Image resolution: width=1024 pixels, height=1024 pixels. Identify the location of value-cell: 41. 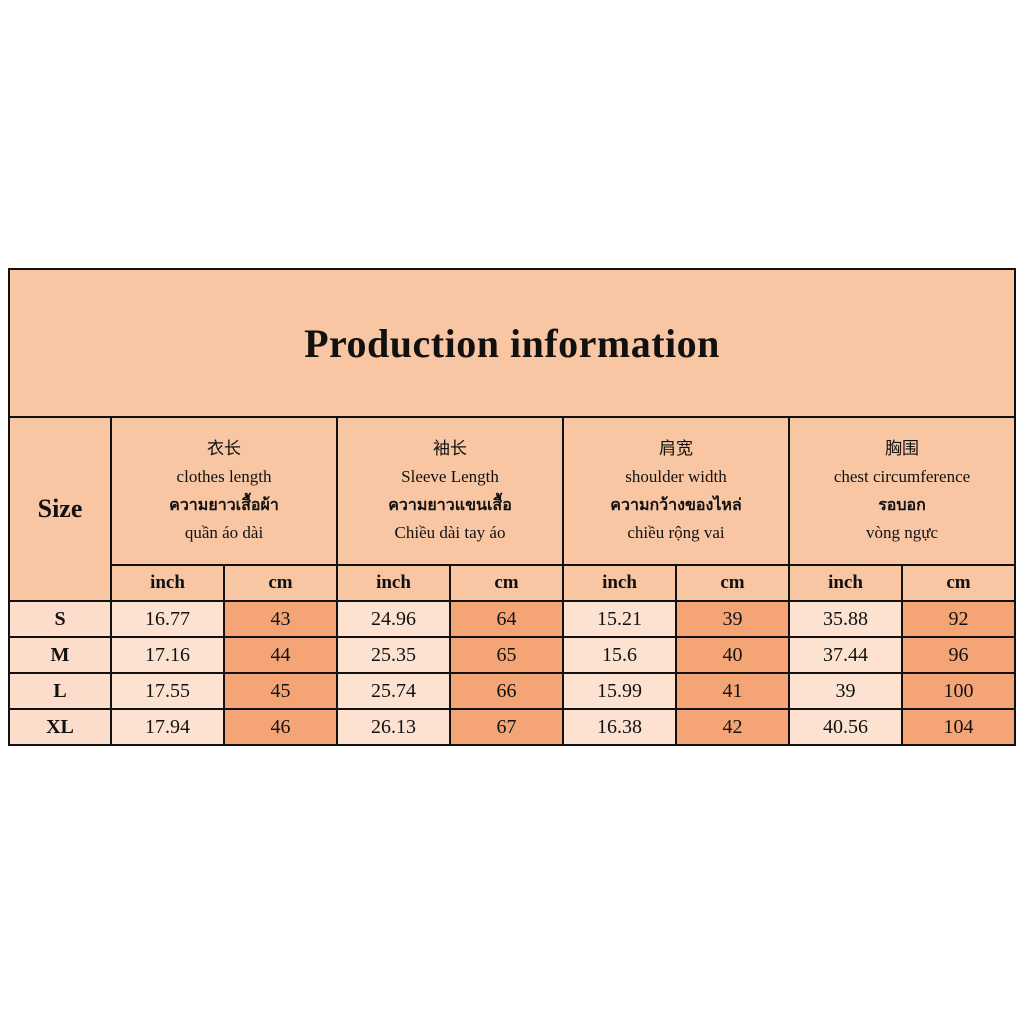
(732, 691).